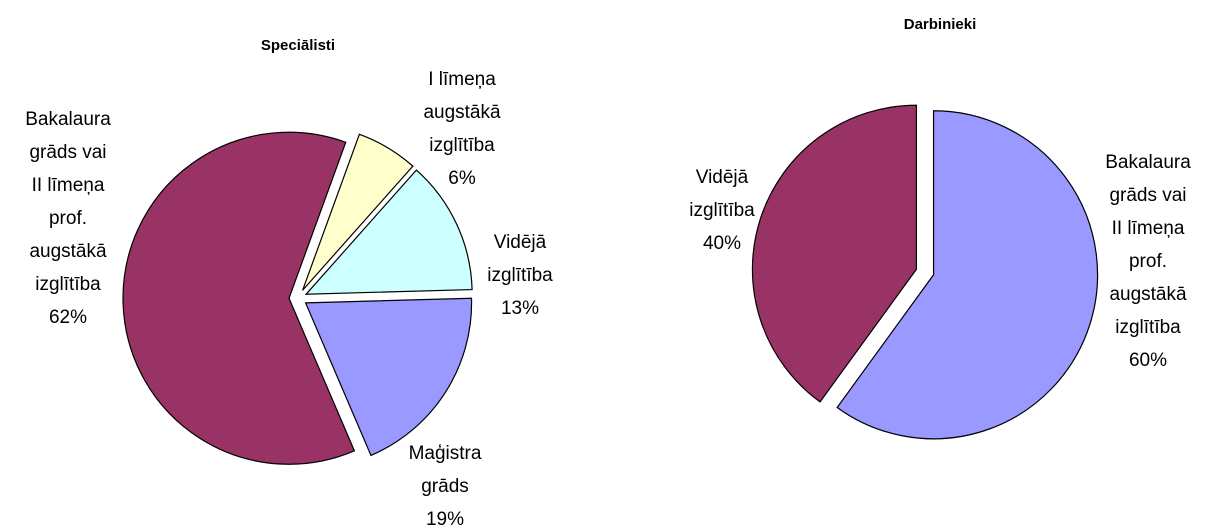 This screenshot has width=1209, height=528. I want to click on value-label: 40%, so click(722, 243).